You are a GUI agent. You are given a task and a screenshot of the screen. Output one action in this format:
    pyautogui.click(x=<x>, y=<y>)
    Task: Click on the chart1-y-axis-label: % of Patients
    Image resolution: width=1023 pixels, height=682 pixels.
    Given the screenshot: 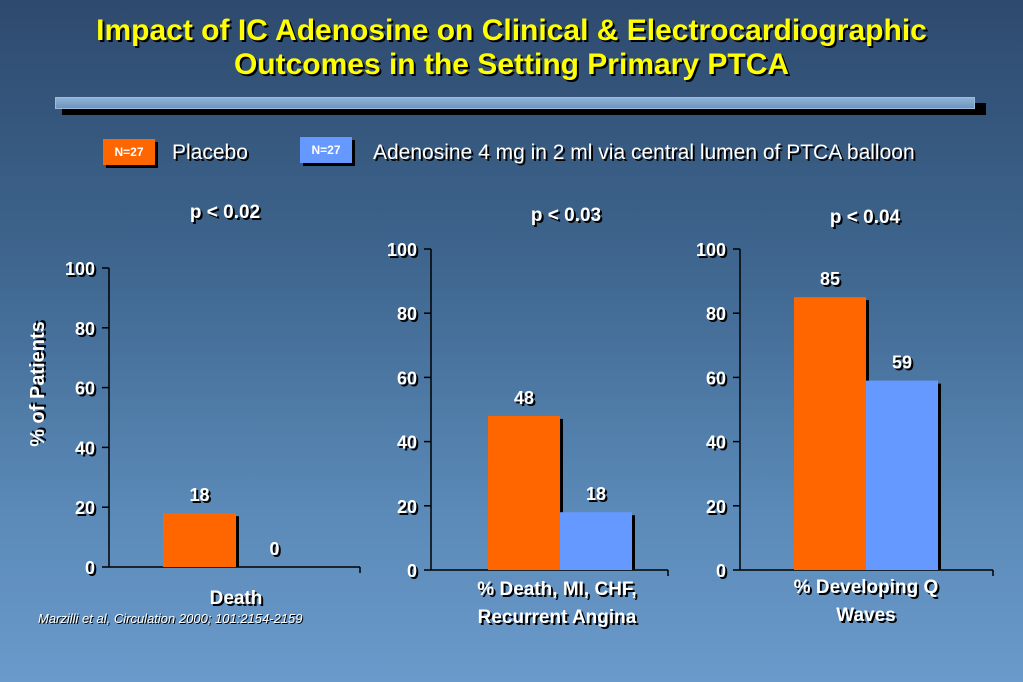 What is the action you would take?
    pyautogui.click(x=38, y=384)
    